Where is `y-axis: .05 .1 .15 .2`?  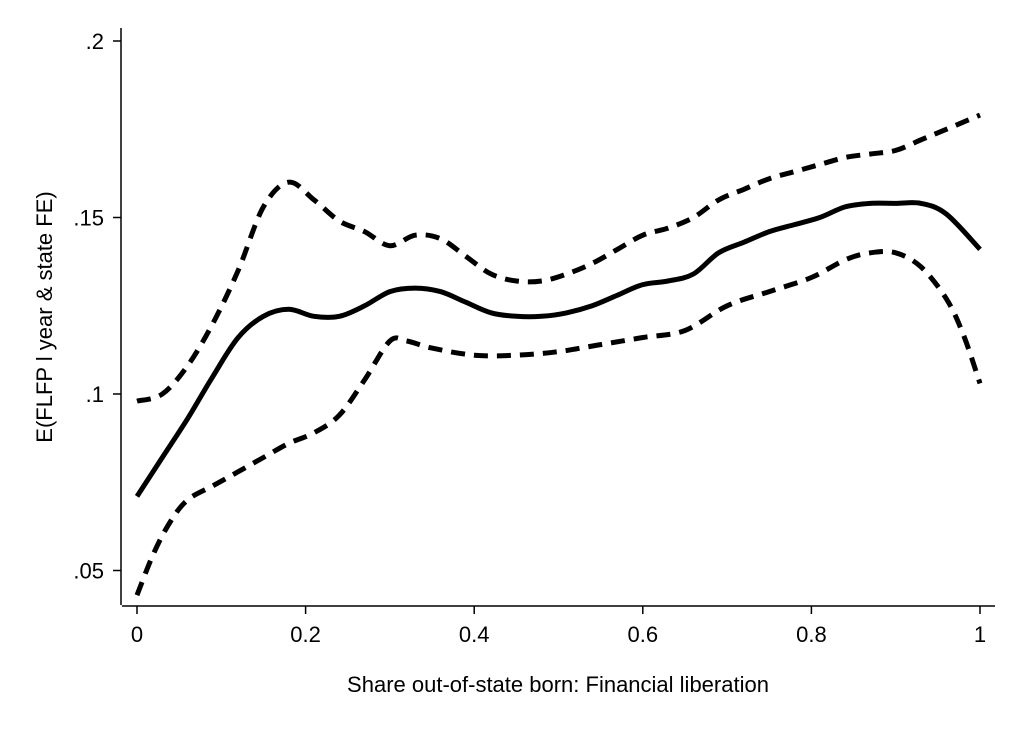 y-axis: .05 .1 .15 .2 is located at coordinates (97, 316).